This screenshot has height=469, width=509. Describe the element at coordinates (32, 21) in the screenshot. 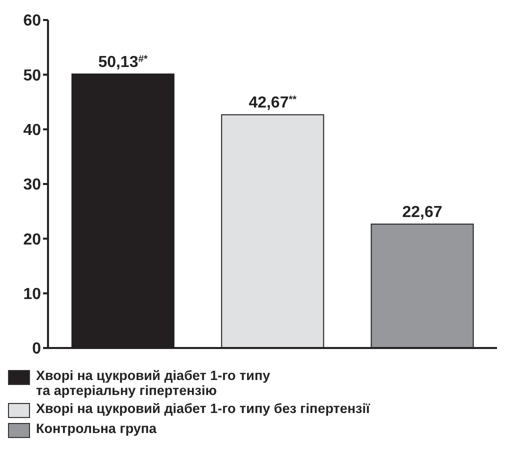

I see `y-tick-label: 60` at that location.